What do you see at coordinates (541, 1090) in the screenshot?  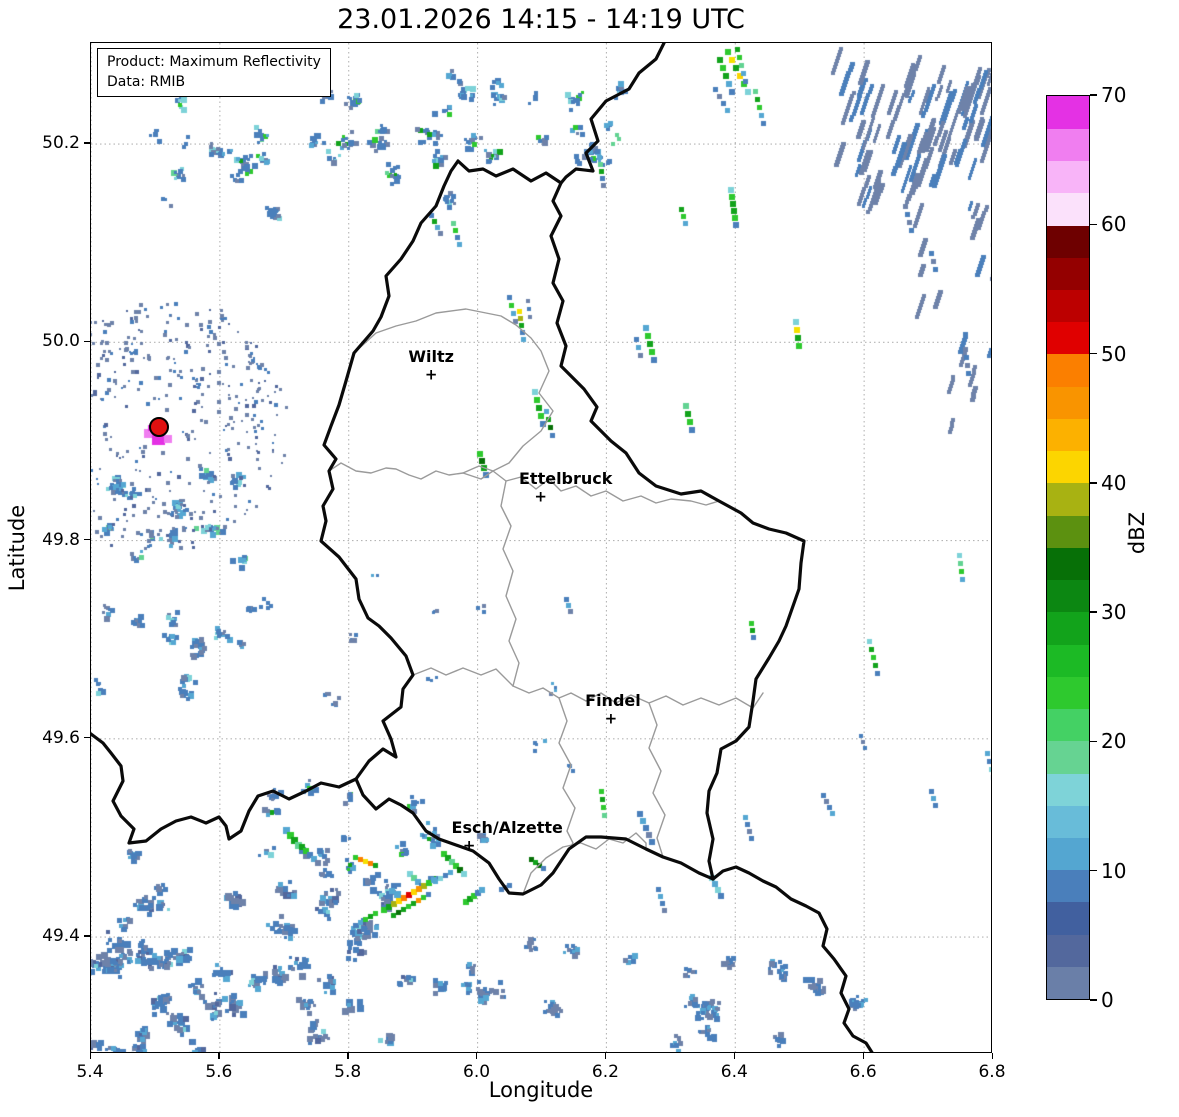 I see `x-axis-label: Longitude` at bounding box center [541, 1090].